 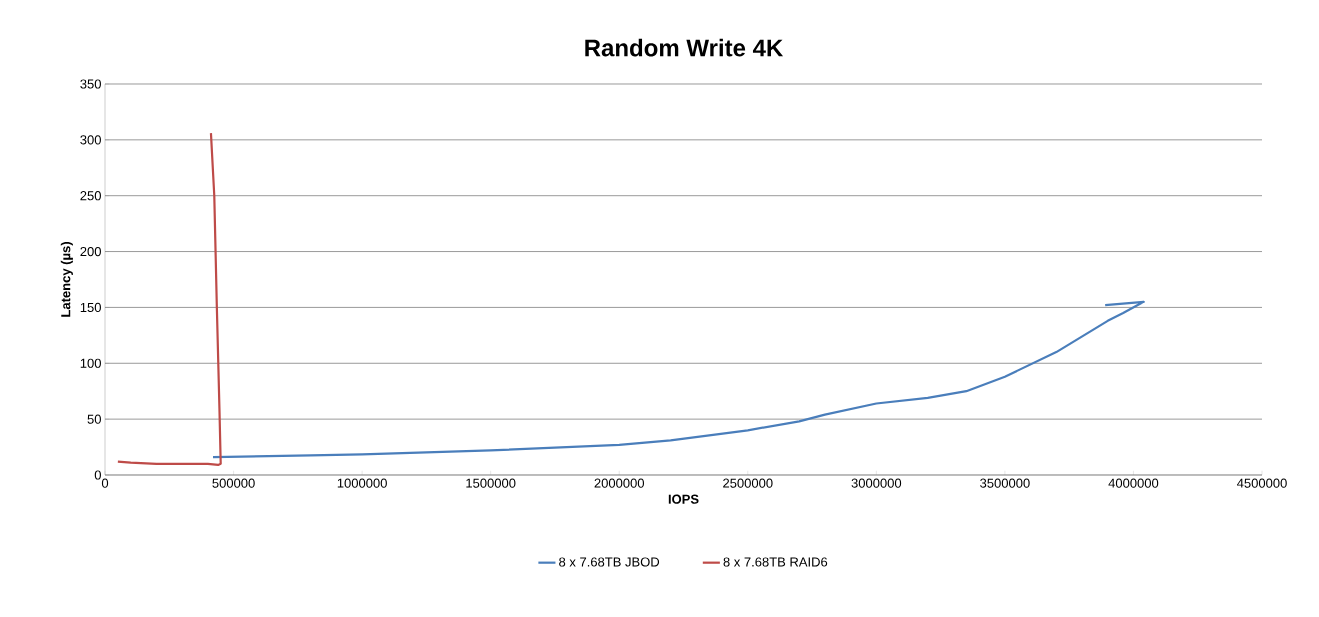 I want to click on y-tick-label: 350, so click(x=90, y=84).